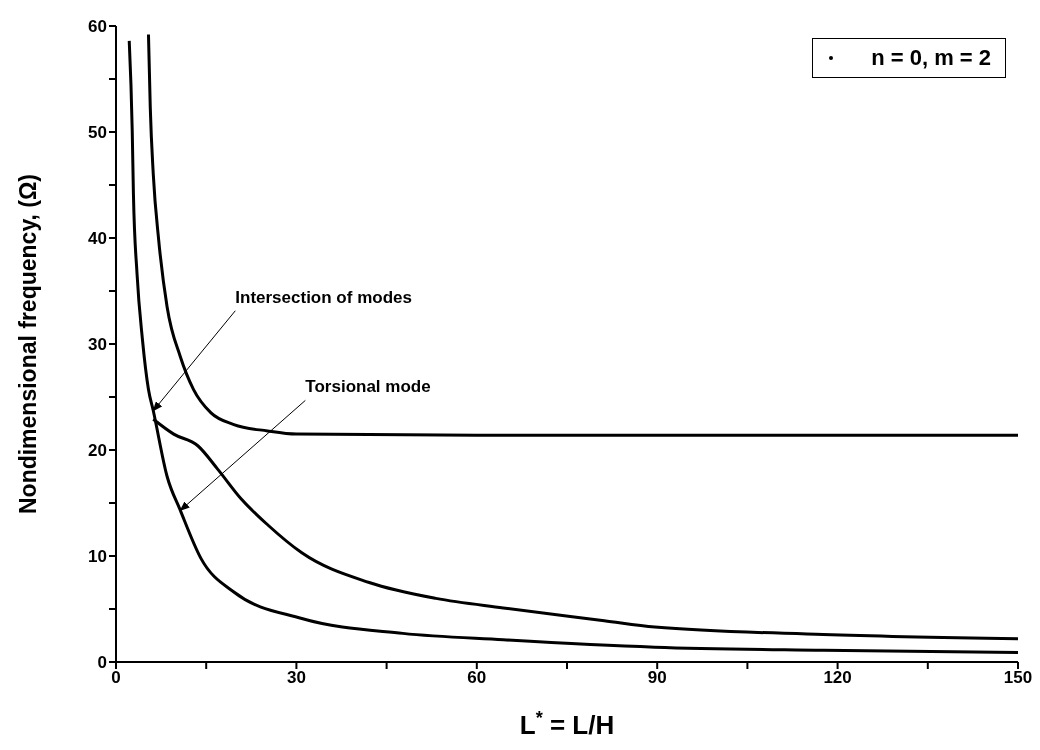  Describe the element at coordinates (931, 58) in the screenshot. I see `text: n = 0, m = 2` at that location.